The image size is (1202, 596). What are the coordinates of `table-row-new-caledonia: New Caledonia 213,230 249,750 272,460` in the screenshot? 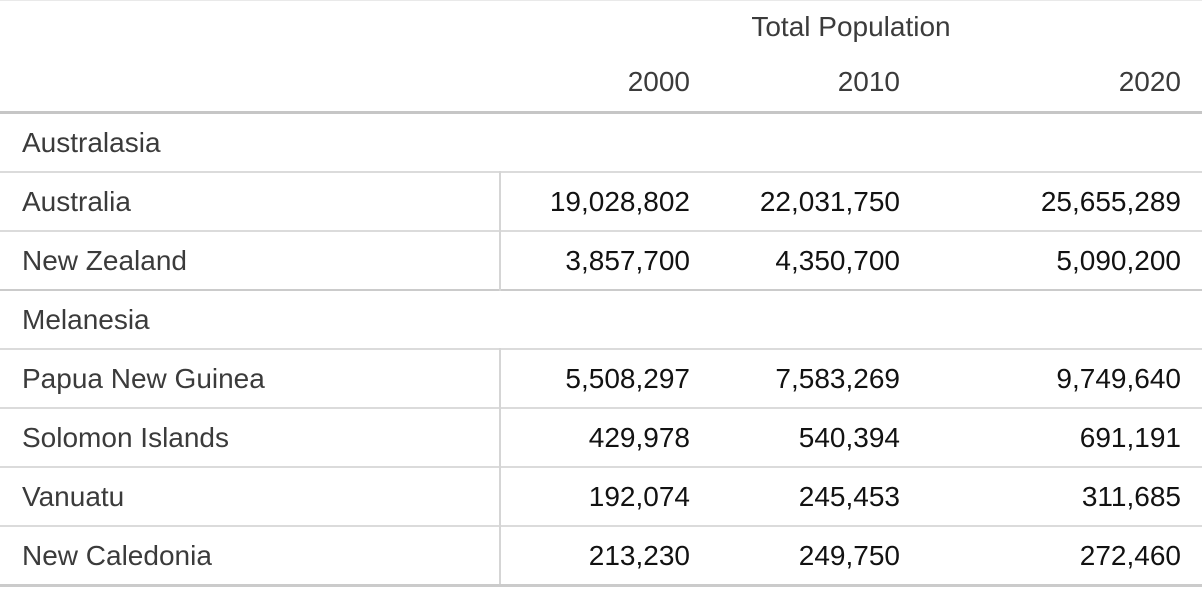 It's located at (601, 556).